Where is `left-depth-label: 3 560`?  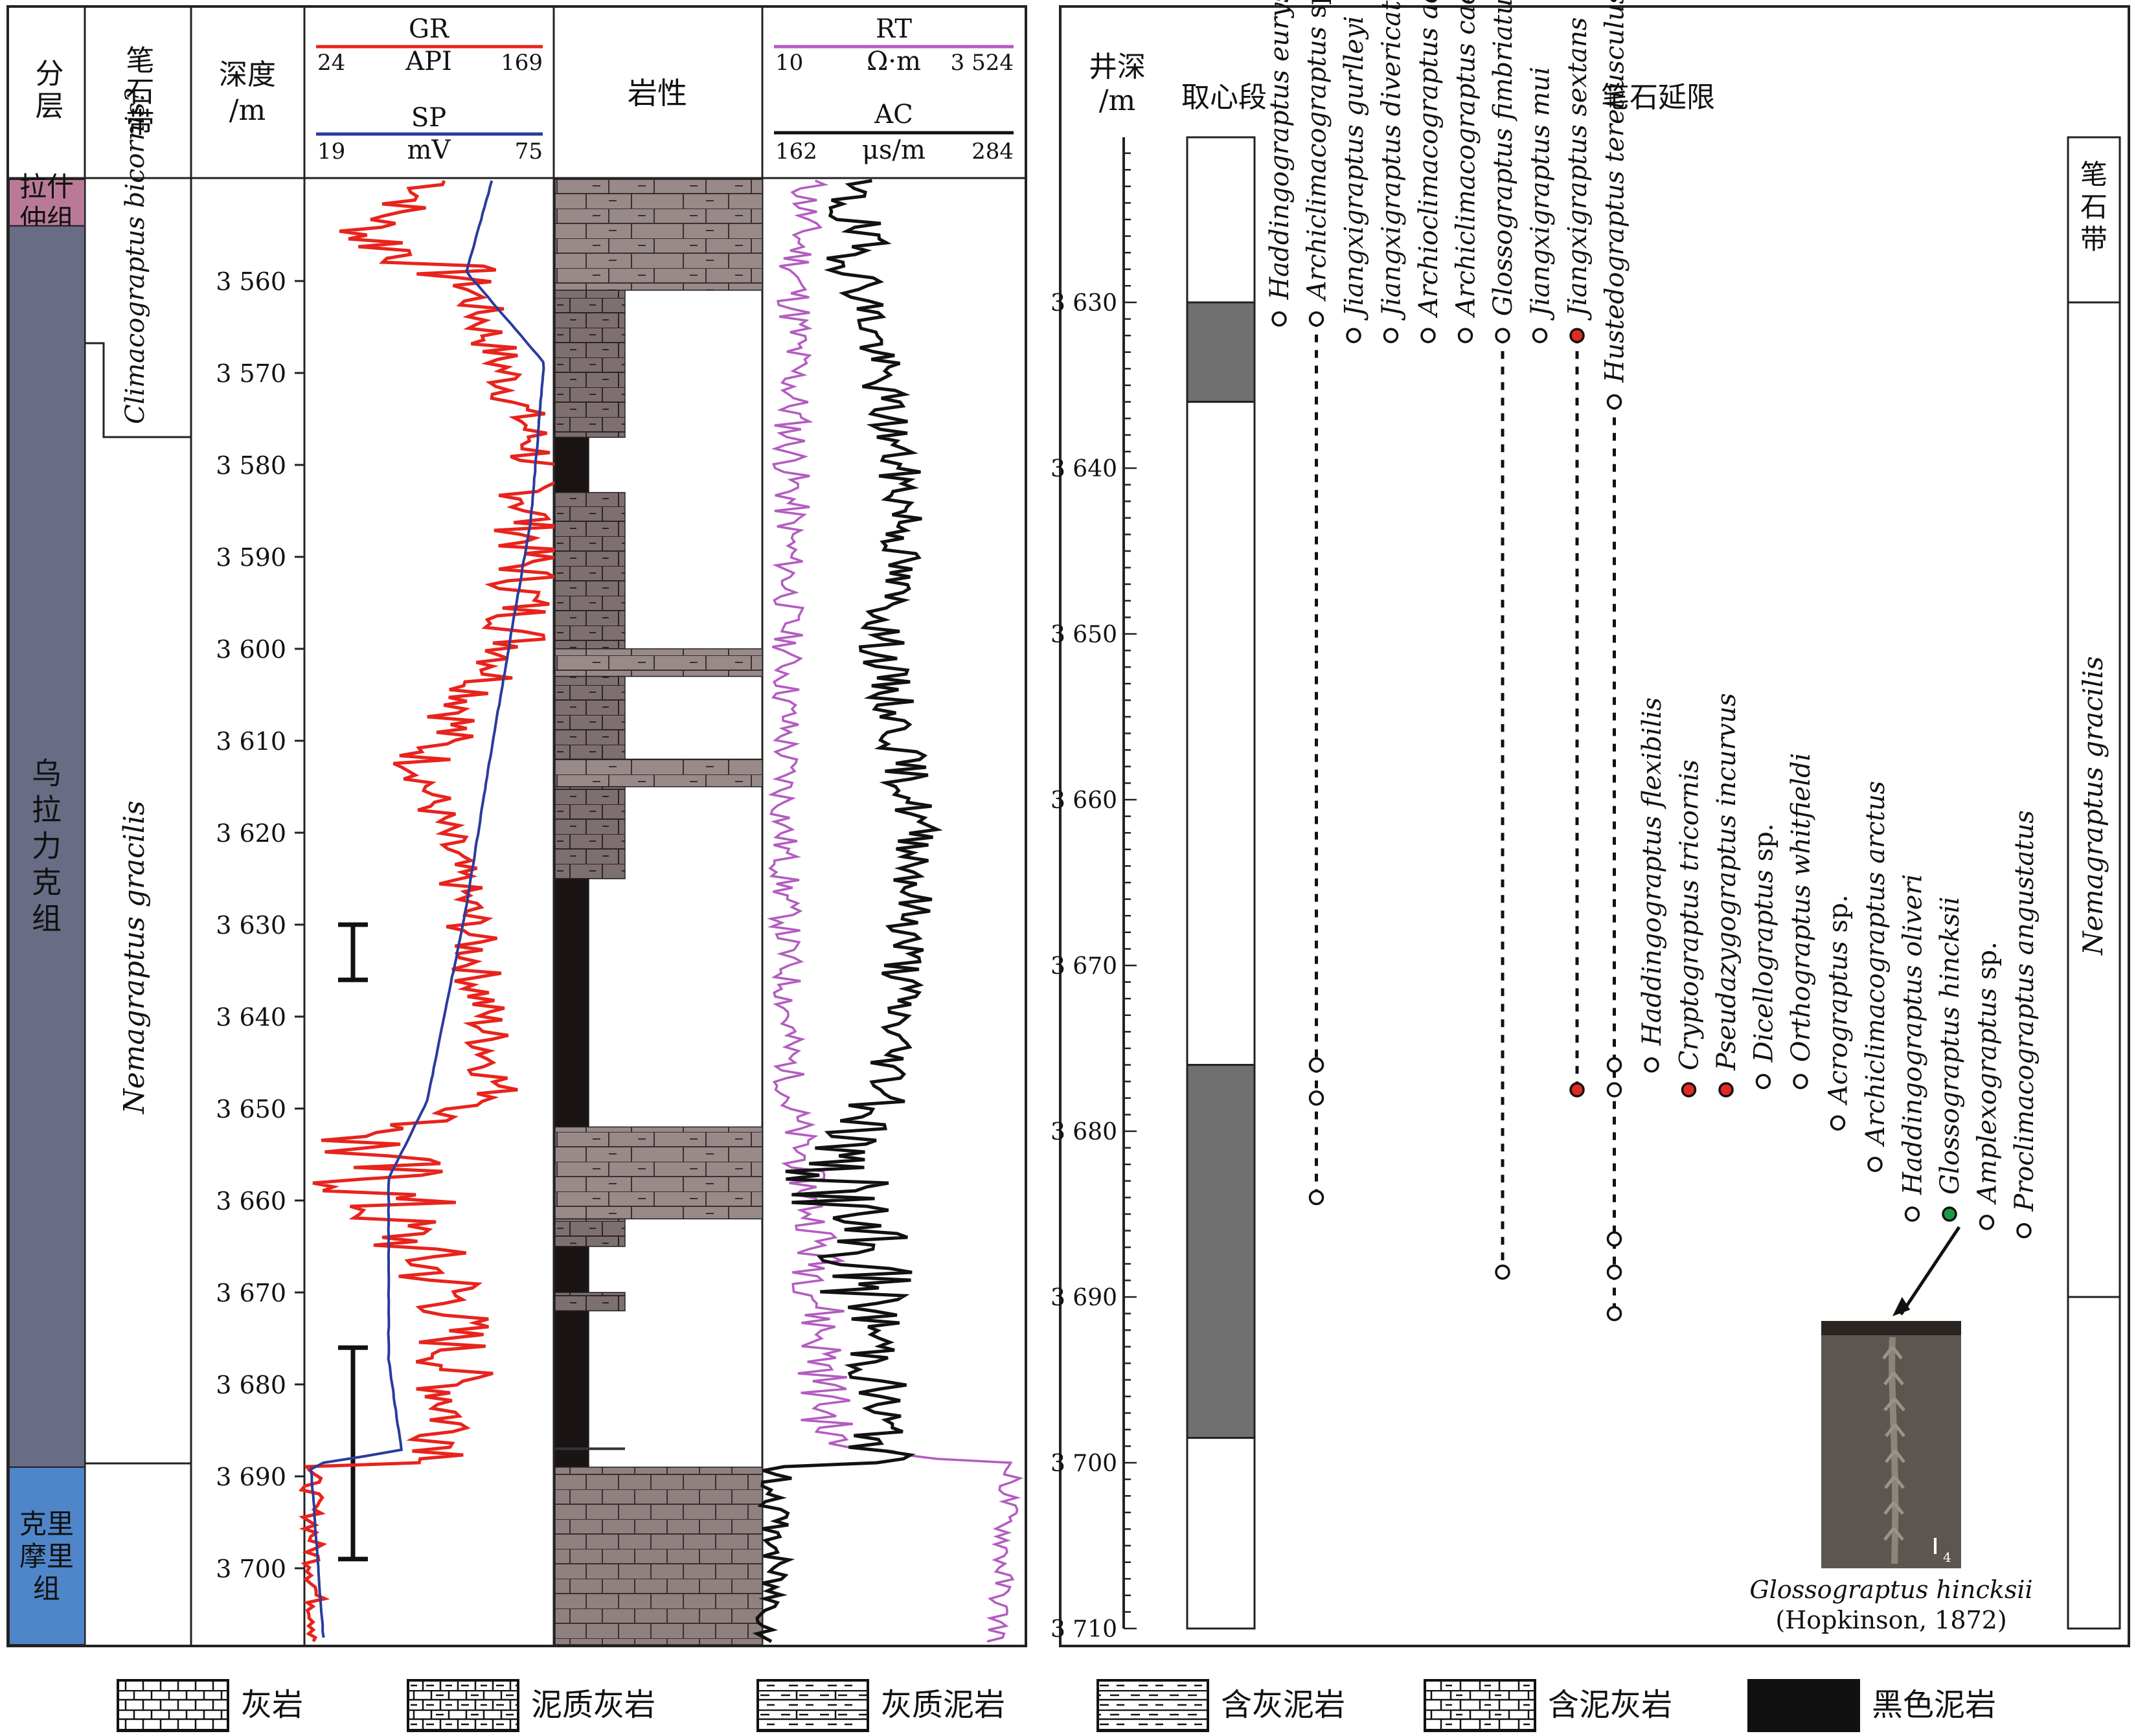
left-depth-label: 3 560 is located at coordinates (251, 281).